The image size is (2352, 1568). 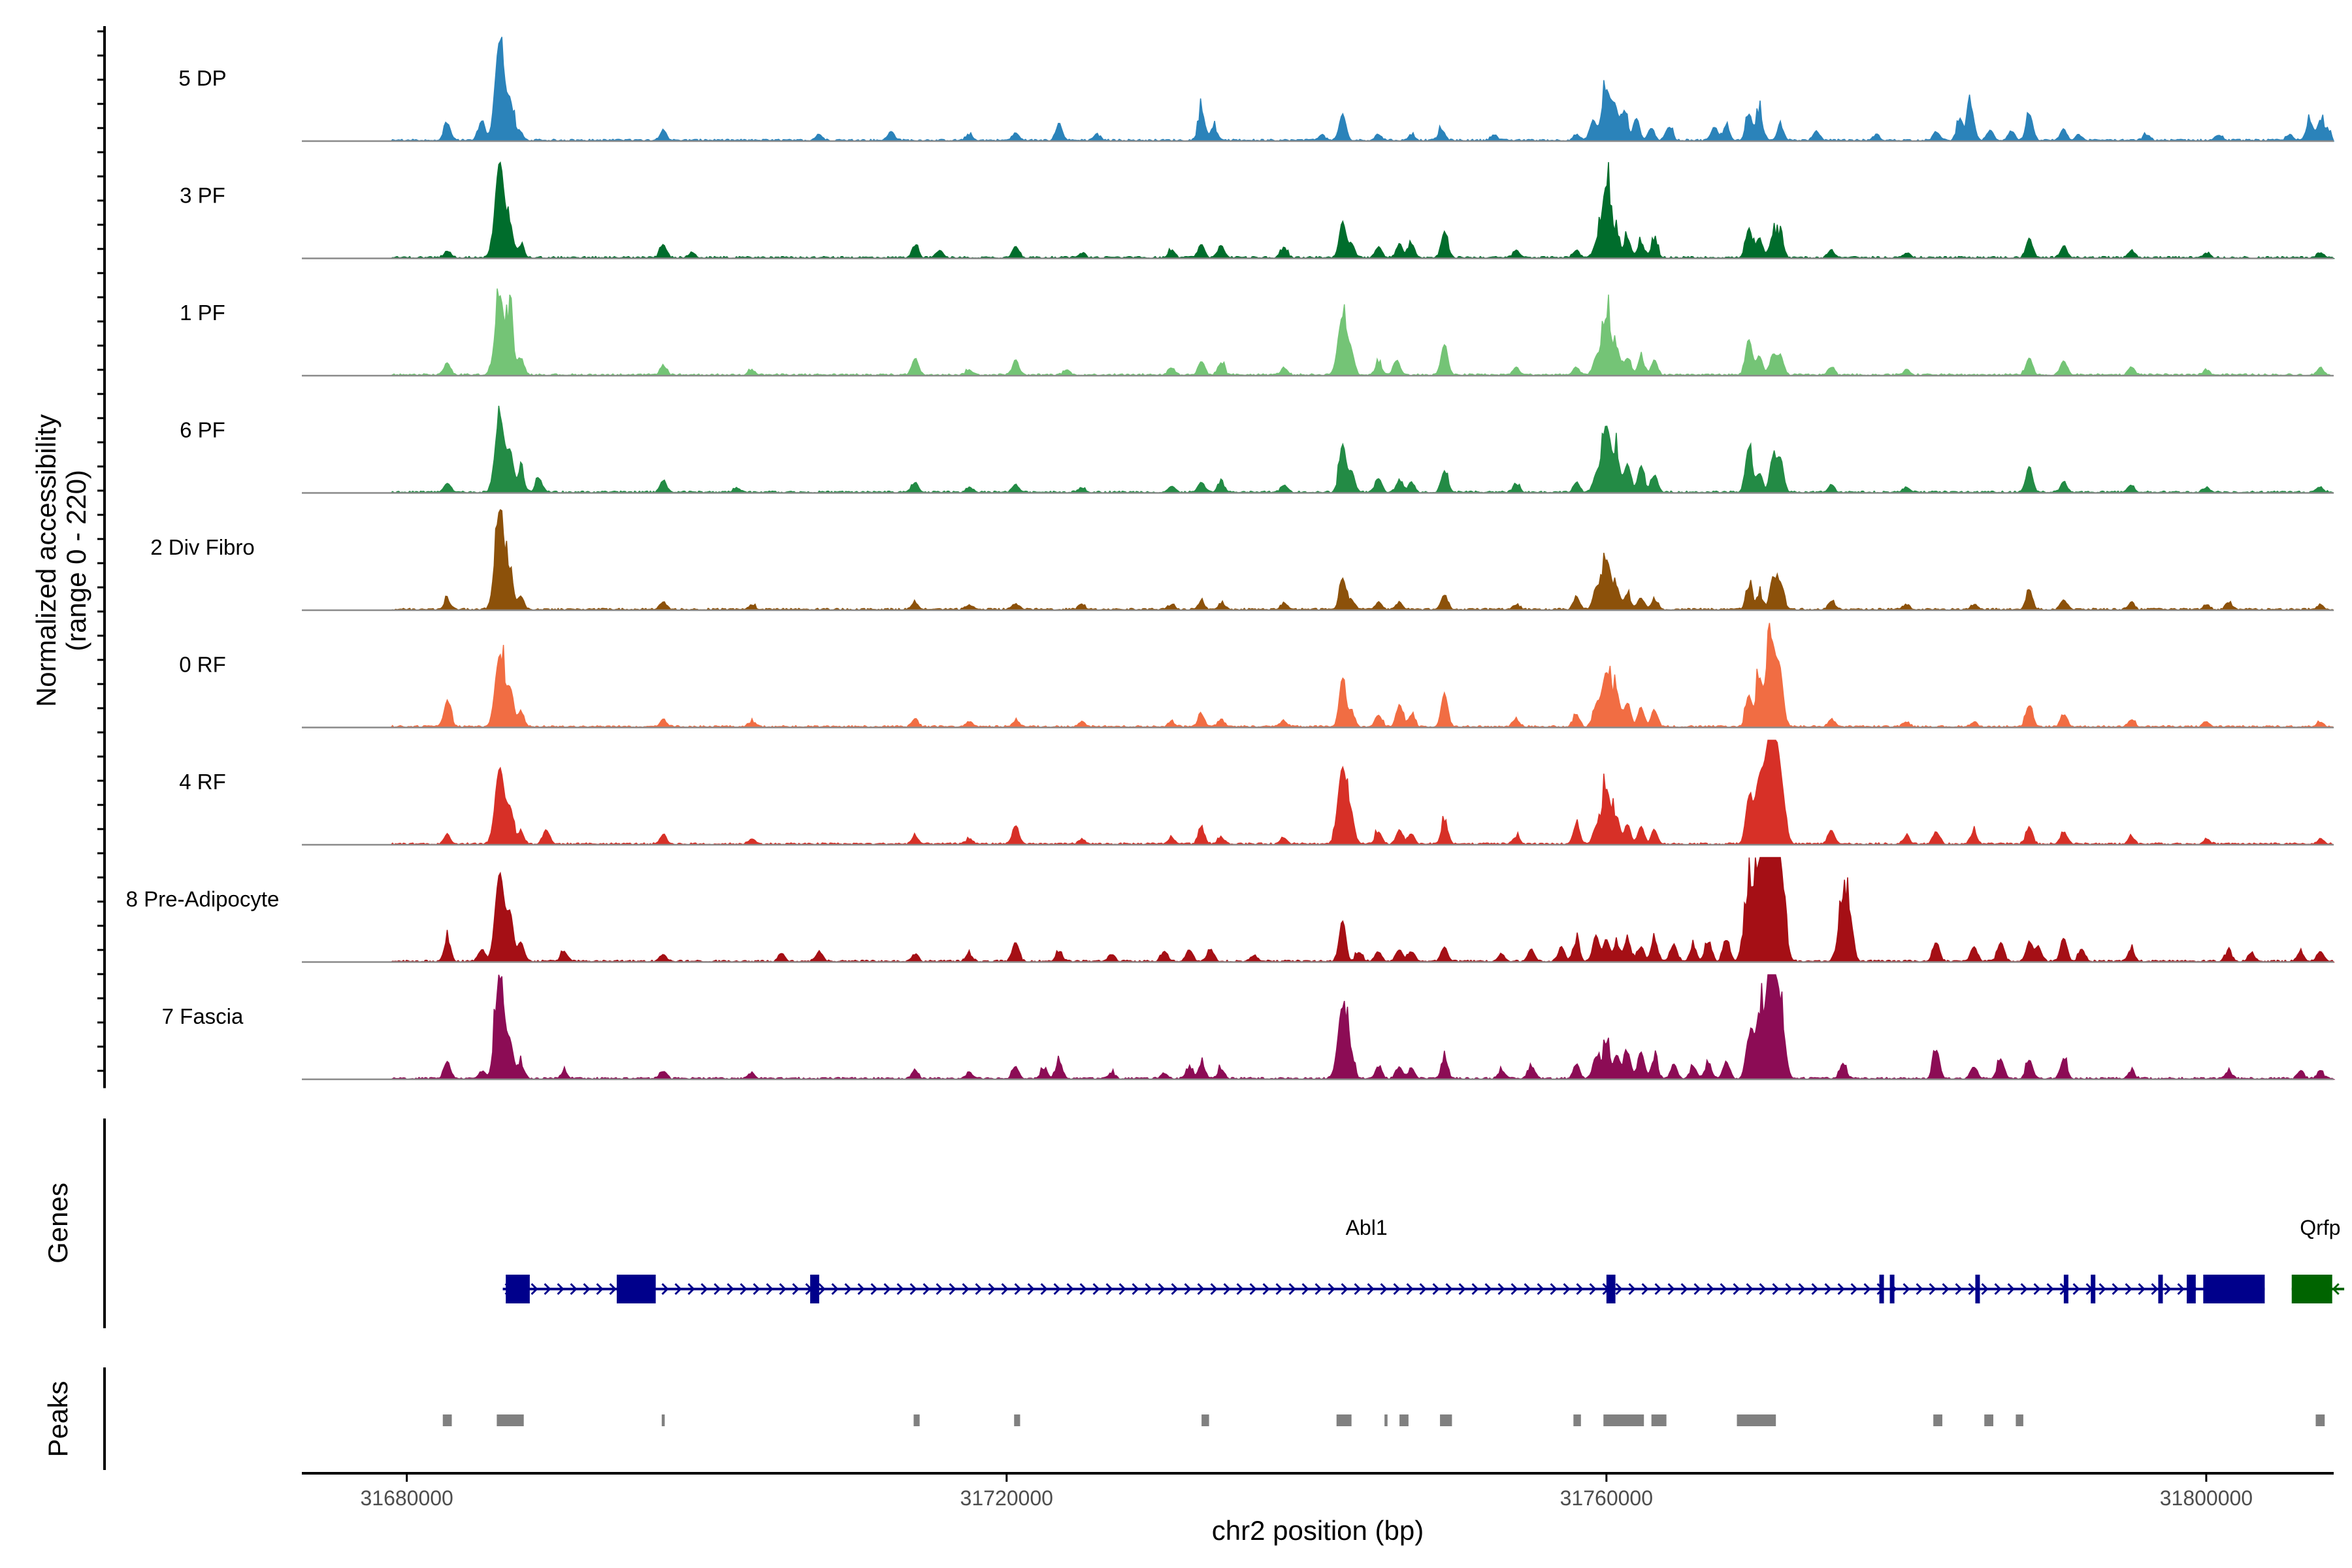 What do you see at coordinates (1256, 89) in the screenshot?
I see `track-5-dp: 5 DP` at bounding box center [1256, 89].